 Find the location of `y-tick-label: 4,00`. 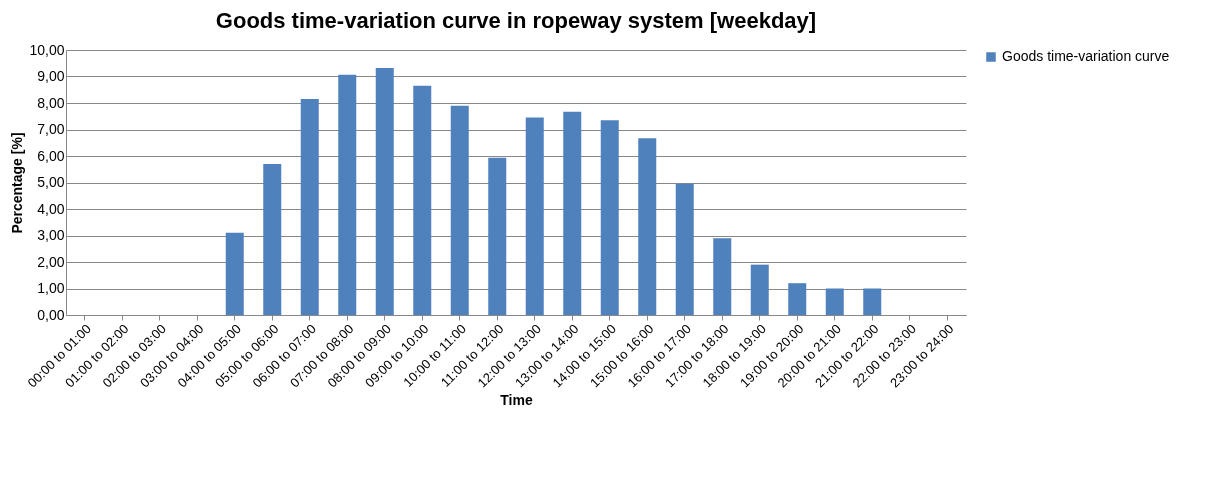

y-tick-label: 4,00 is located at coordinates (51, 208).